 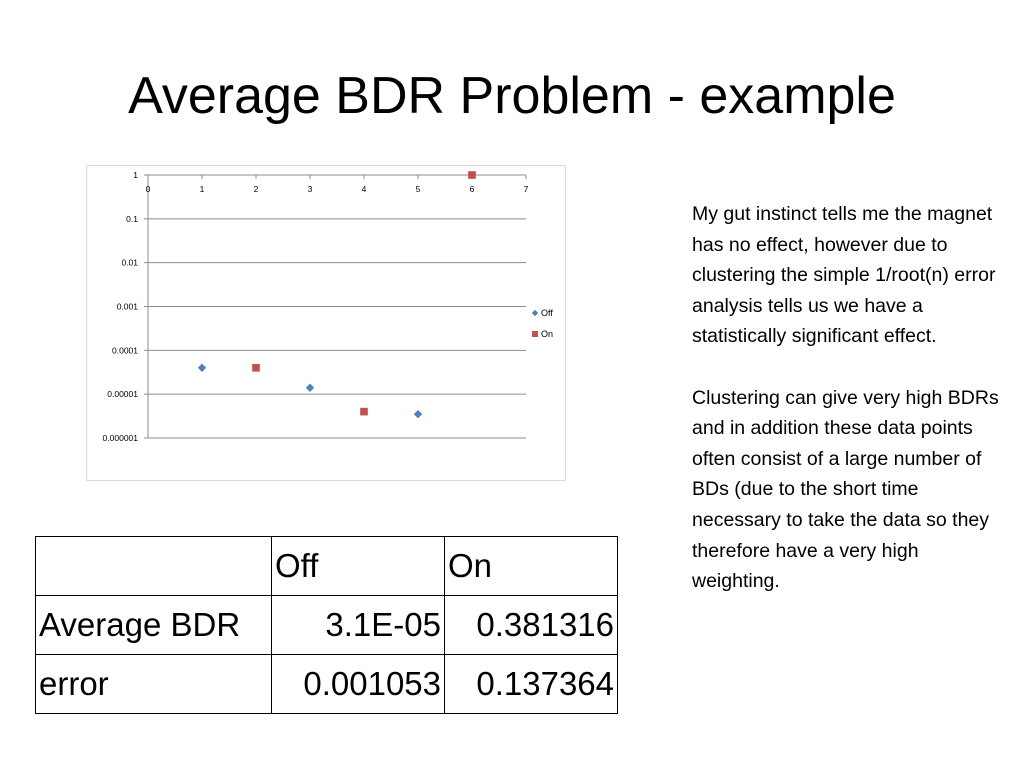 I want to click on chart-gridlines, so click(x=337, y=328).